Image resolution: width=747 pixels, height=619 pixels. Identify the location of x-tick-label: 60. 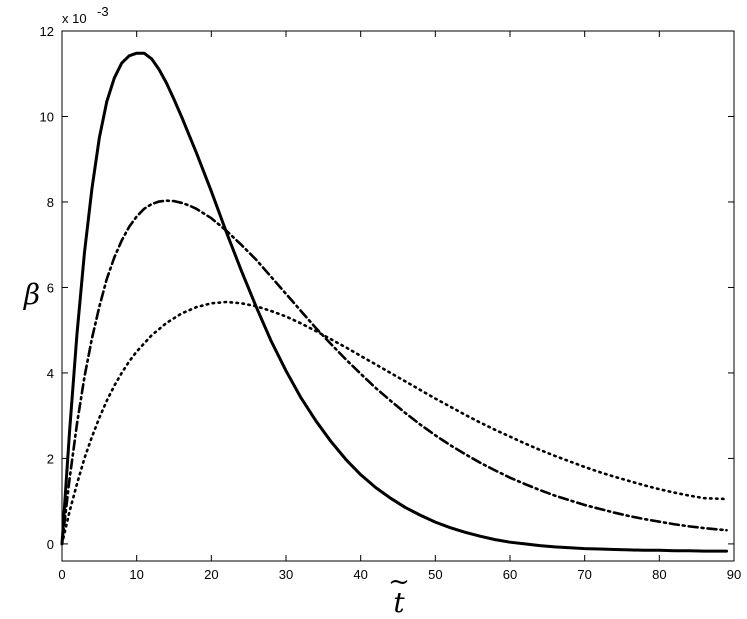
(510, 574).